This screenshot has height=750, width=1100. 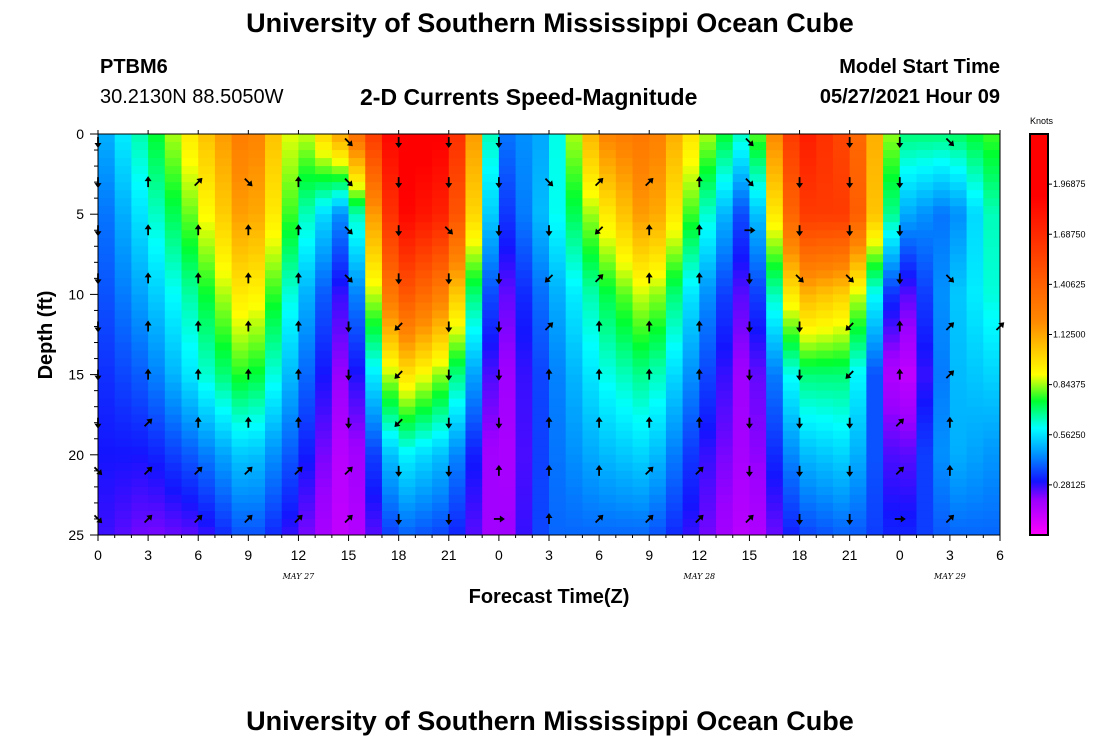 What do you see at coordinates (1042, 121) in the screenshot?
I see `colorbar-units: Knots` at bounding box center [1042, 121].